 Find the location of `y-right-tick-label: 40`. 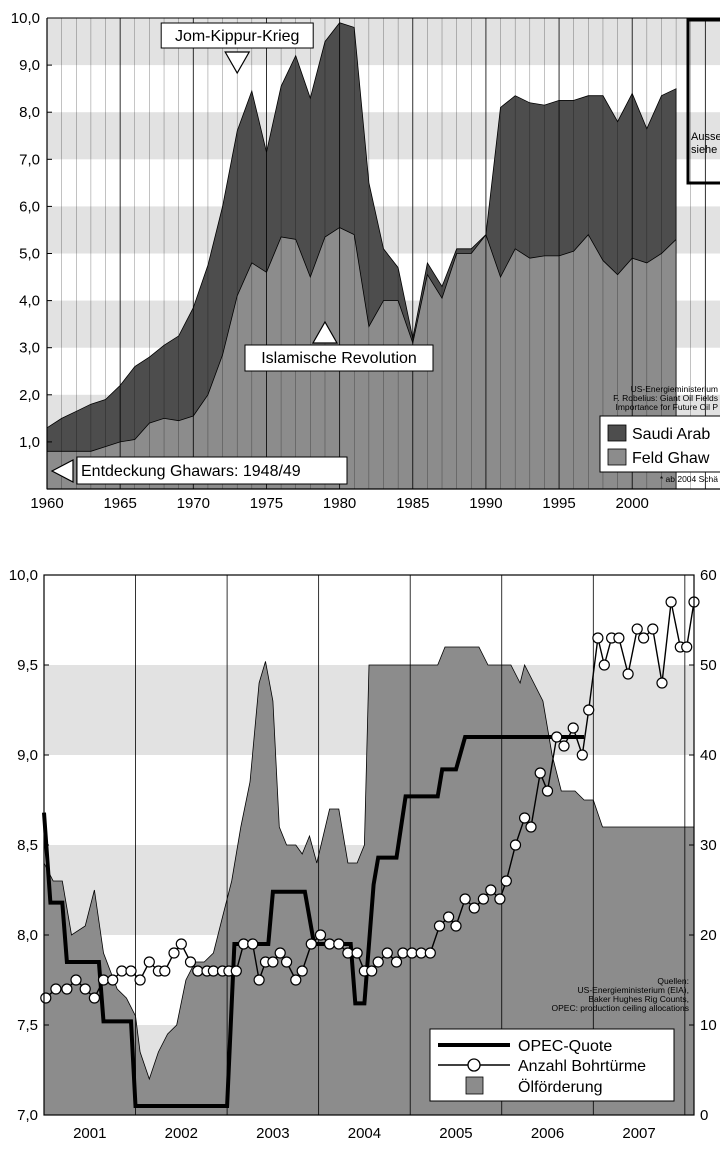

y-right-tick-label: 40 is located at coordinates (708, 755).